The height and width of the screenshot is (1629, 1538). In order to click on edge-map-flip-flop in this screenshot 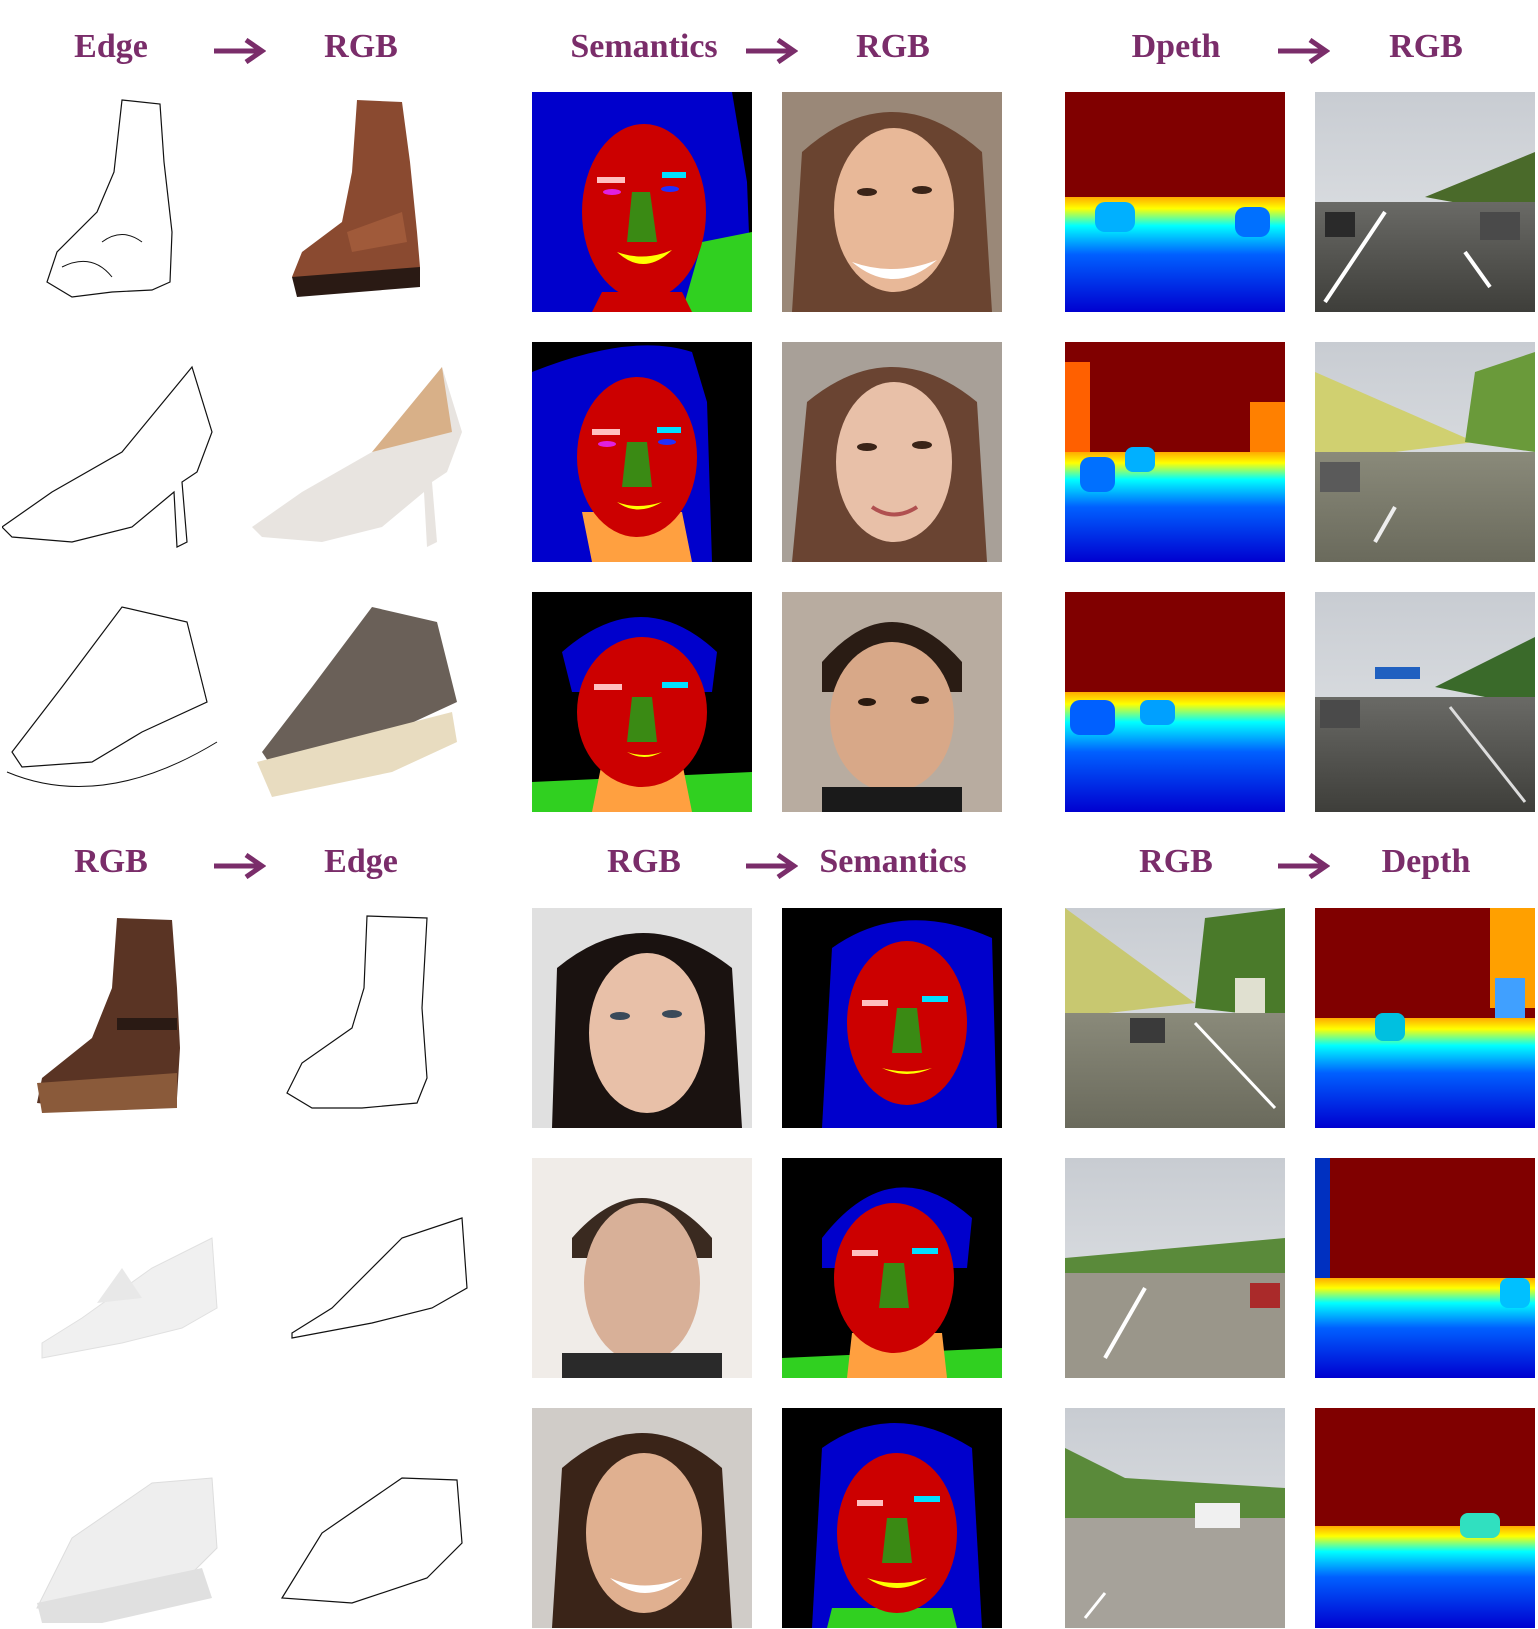, I will do `click(362, 1268)`.